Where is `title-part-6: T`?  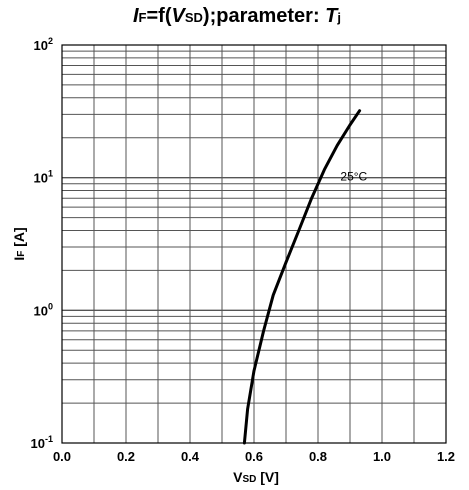 title-part-6: T is located at coordinates (332, 16).